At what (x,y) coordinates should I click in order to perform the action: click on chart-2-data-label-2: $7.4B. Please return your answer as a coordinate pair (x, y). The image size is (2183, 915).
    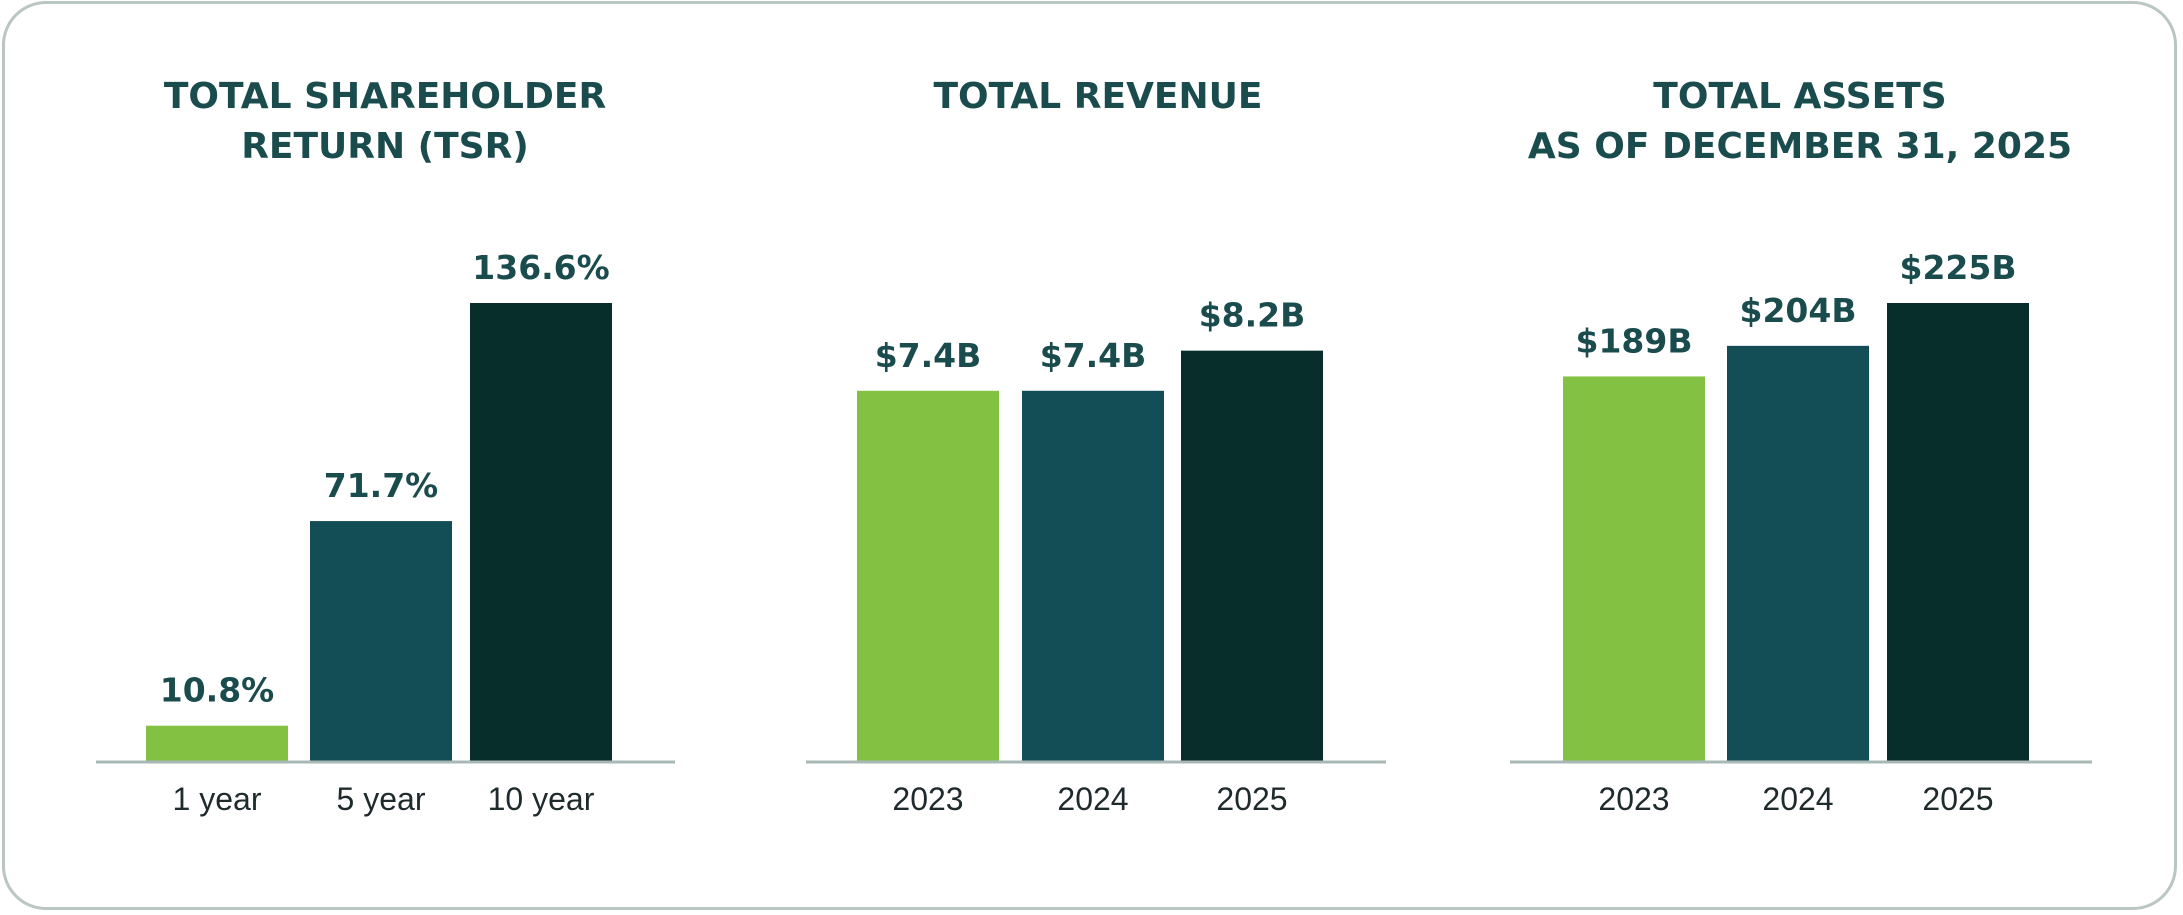
    Looking at the image, I should click on (1093, 355).